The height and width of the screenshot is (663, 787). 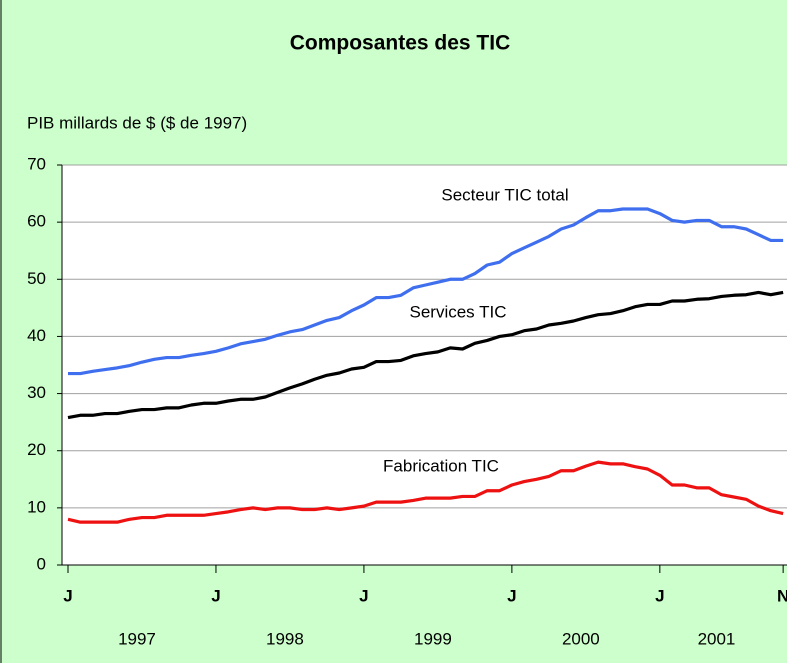 What do you see at coordinates (36, 163) in the screenshot?
I see `y-tick-label: 70` at bounding box center [36, 163].